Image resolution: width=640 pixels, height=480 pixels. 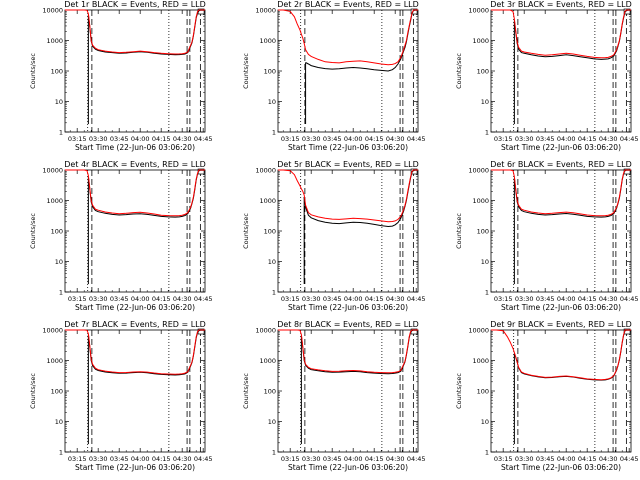 What do you see at coordinates (135, 164) in the screenshot?
I see `panel-title: Det 4r BLACK = Events, RED = LLD` at bounding box center [135, 164].